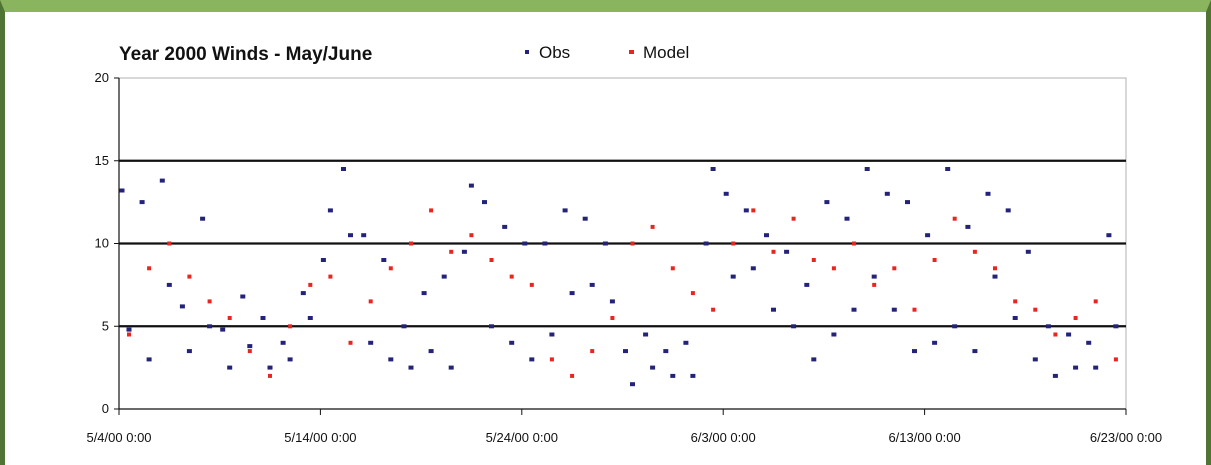 This screenshot has height=465, width=1211. What do you see at coordinates (554, 52) in the screenshot?
I see `legend-label-obs: Obs` at bounding box center [554, 52].